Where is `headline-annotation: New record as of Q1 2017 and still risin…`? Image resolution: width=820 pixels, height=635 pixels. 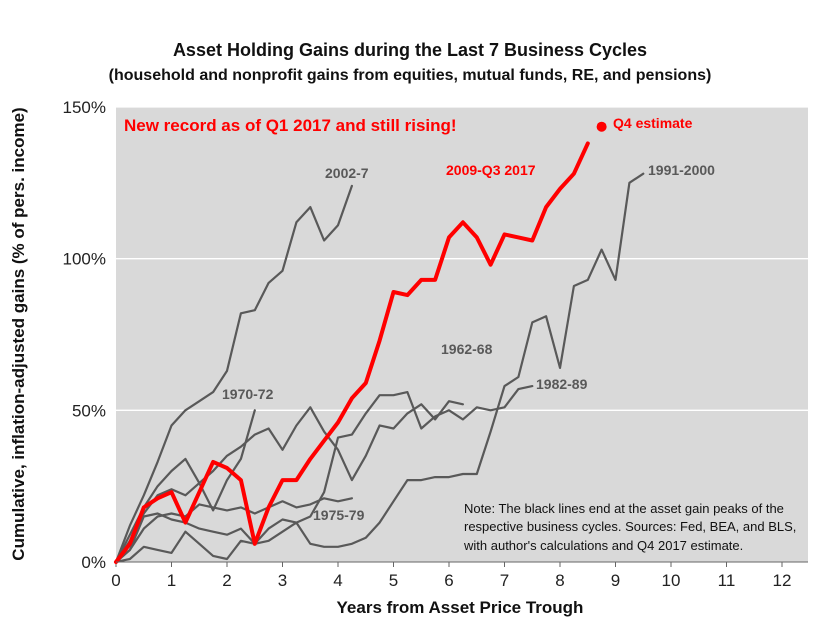
headline-annotation: New record as of Q1 2017 and still risin… is located at coordinates (290, 125).